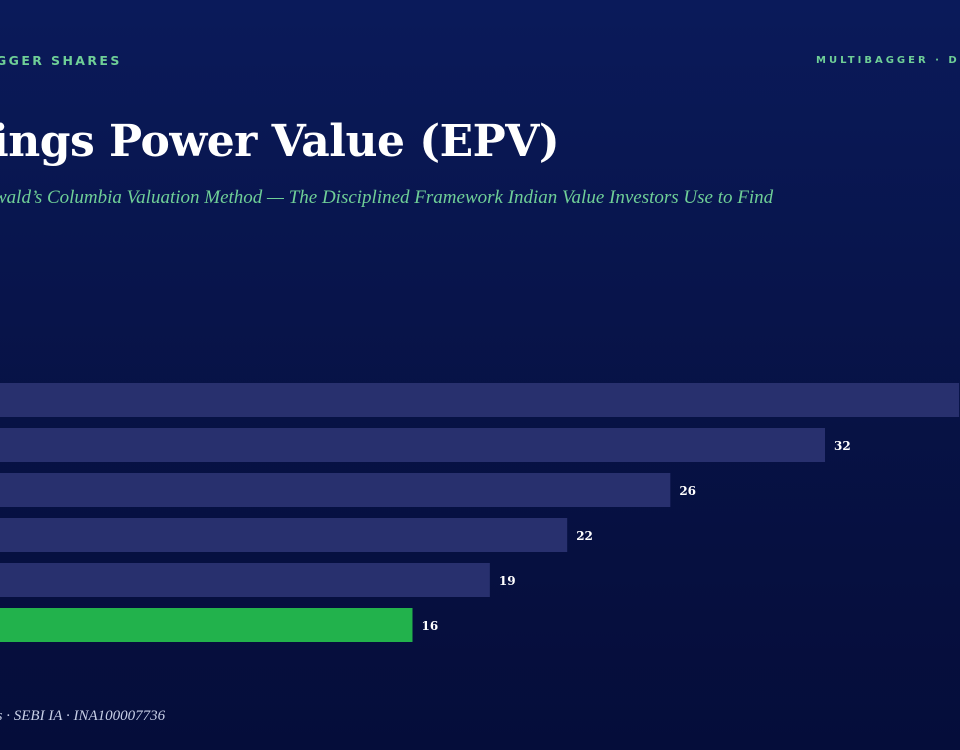  What do you see at coordinates (83, 716) in the screenshot?
I see `footer-disclaimer: es · SEBI IA · INA100007736` at bounding box center [83, 716].